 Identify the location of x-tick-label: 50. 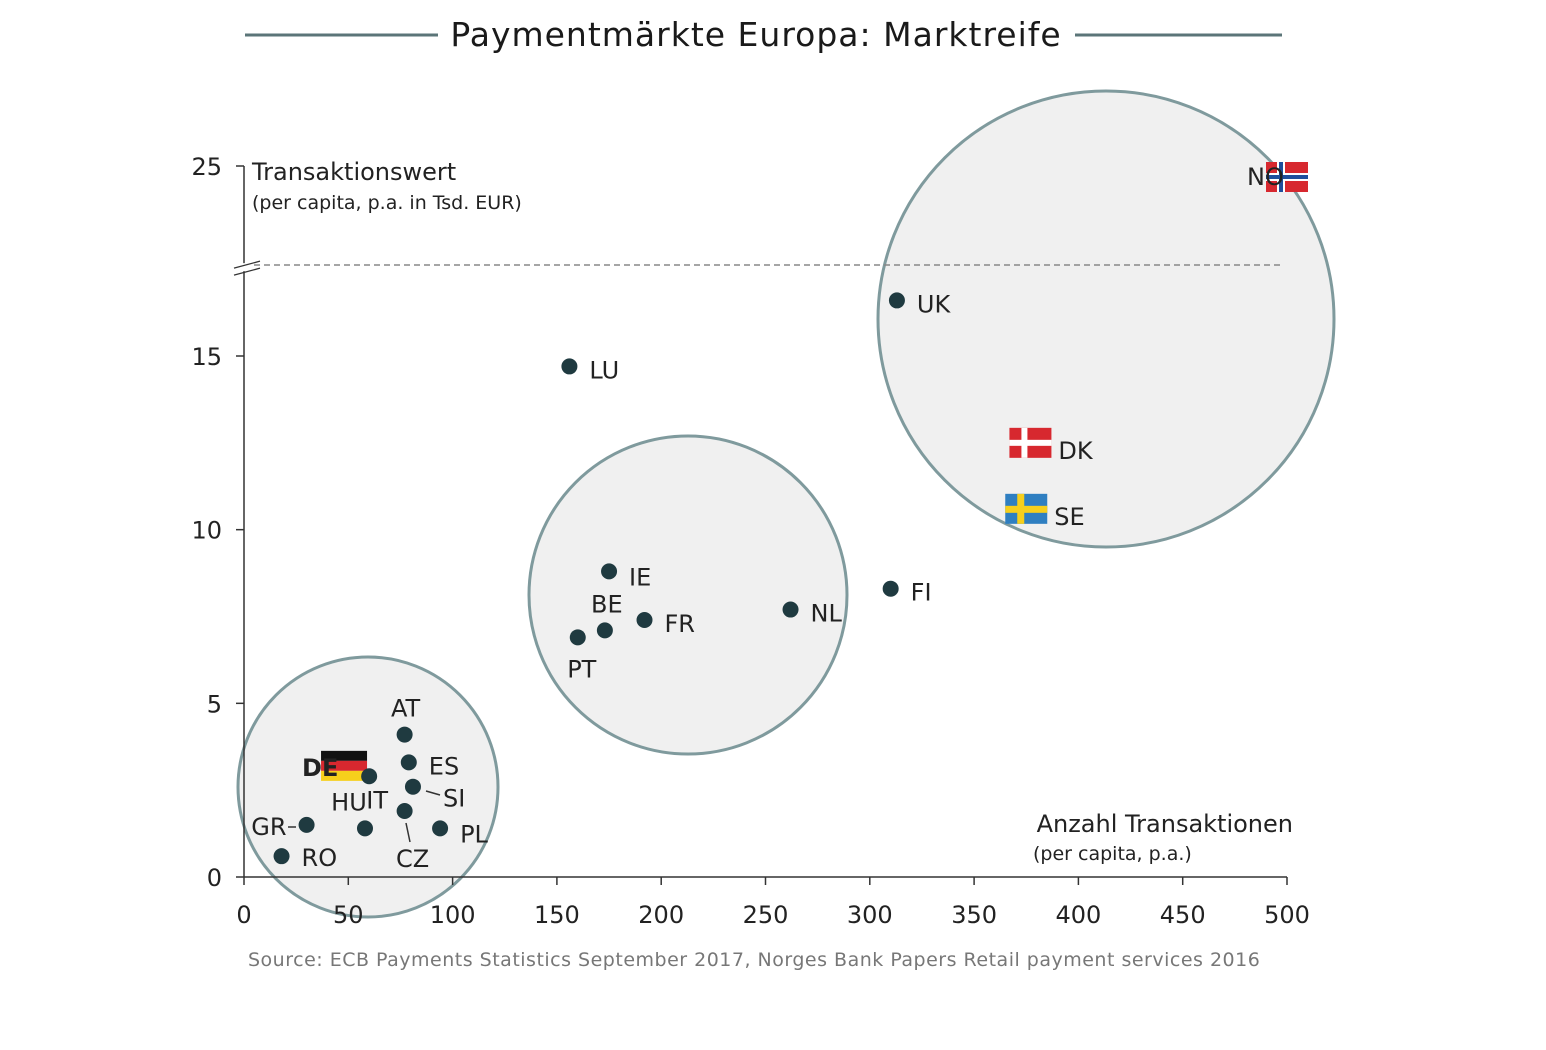
(348, 915).